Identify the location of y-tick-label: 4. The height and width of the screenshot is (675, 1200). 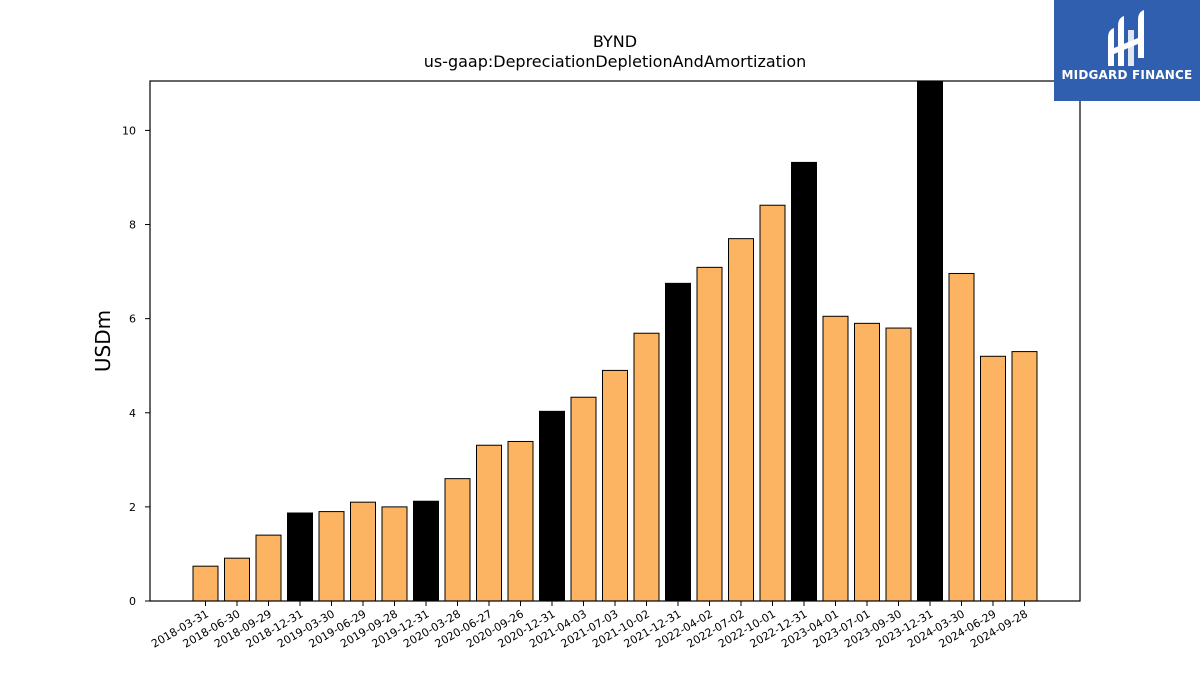
(132, 413).